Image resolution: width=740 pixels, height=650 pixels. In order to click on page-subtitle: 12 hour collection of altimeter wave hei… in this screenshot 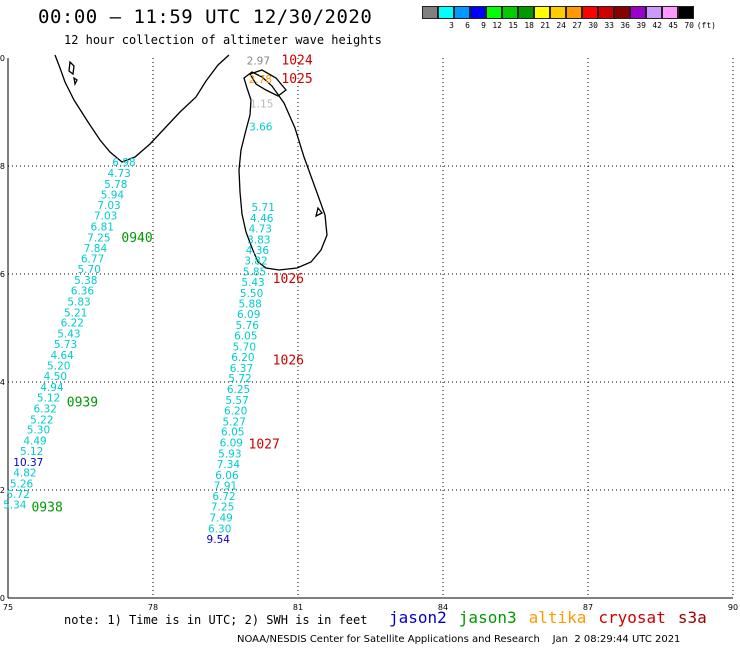, I will do `click(223, 40)`.